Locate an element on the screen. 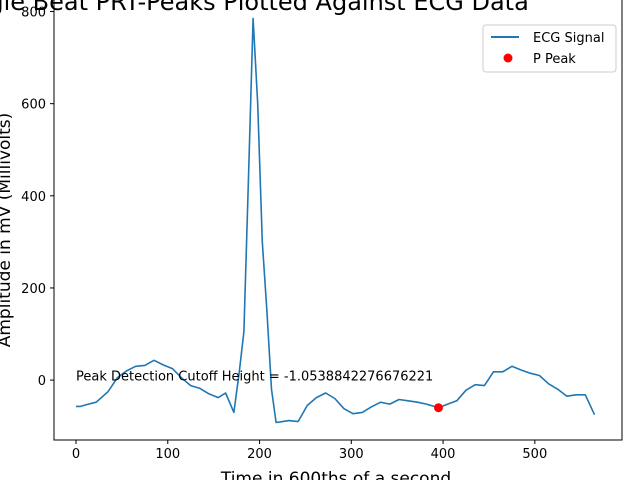  y-tick-label: 200 is located at coordinates (33, 289).